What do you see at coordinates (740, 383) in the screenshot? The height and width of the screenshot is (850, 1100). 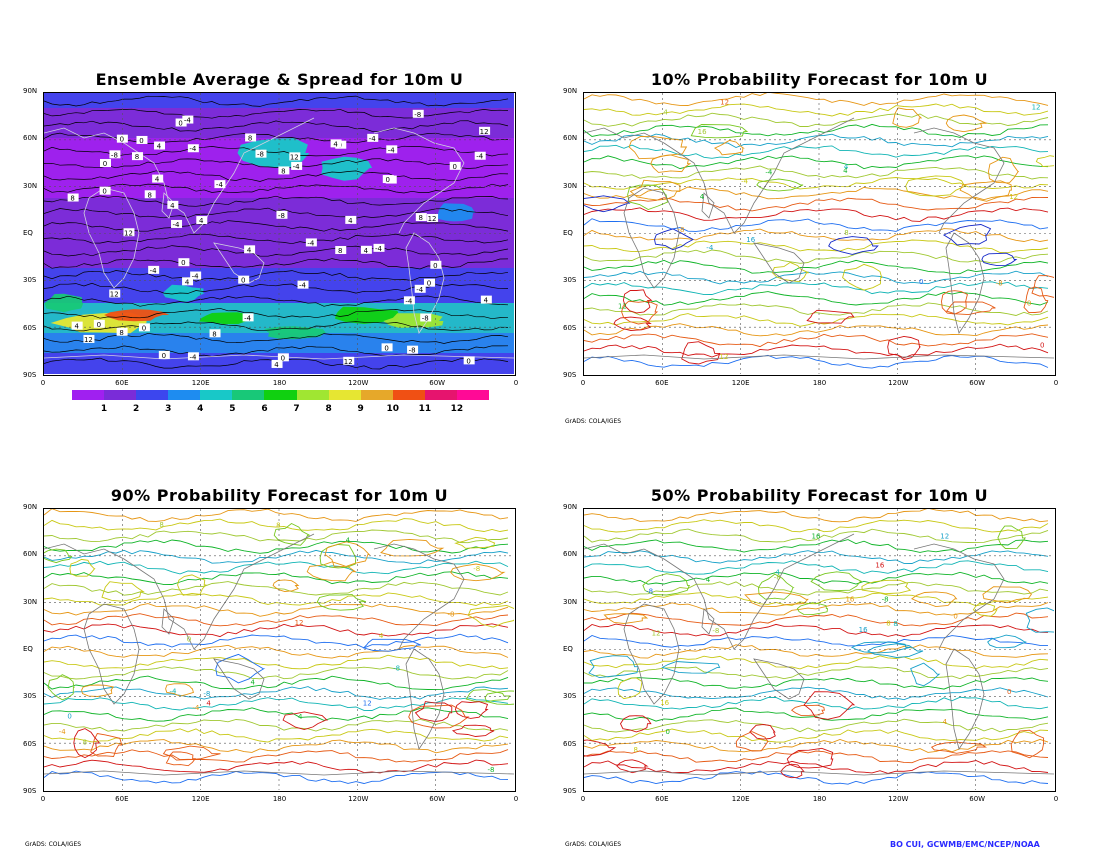 I see `lon-tick-label: 120E` at bounding box center [740, 383].